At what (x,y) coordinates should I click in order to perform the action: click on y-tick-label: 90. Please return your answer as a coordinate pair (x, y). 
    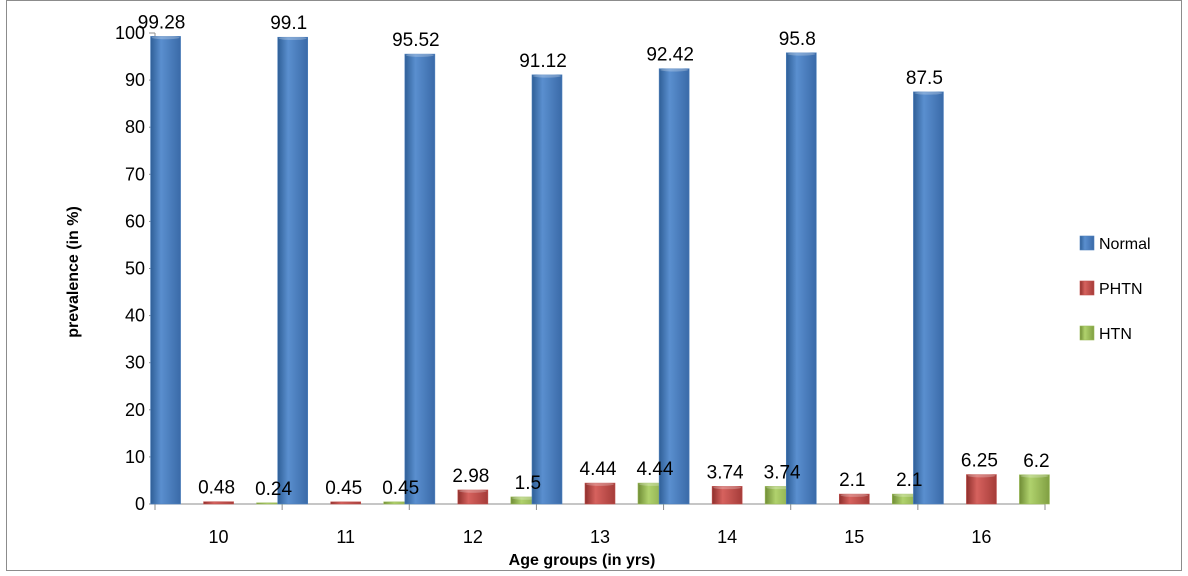
    Looking at the image, I should click on (135, 80).